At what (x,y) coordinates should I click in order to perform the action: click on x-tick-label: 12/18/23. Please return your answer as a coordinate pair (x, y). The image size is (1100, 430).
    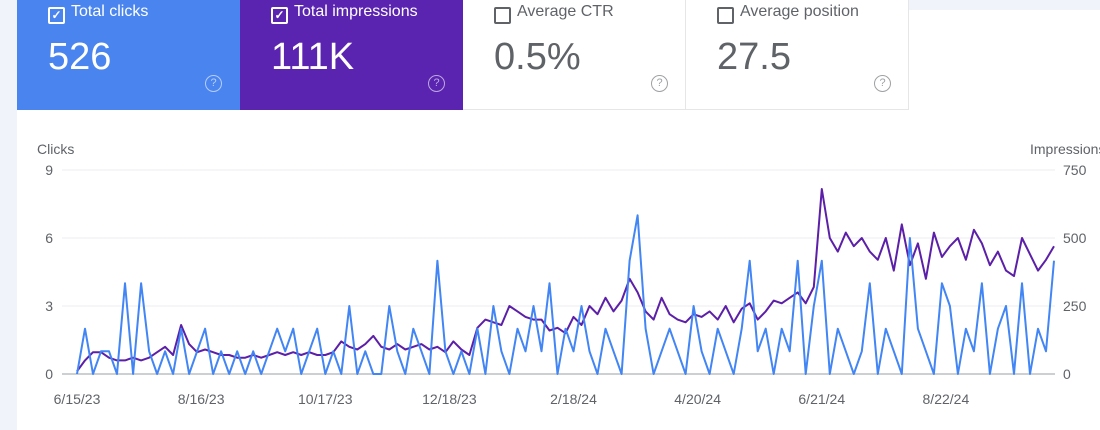
    Looking at the image, I should click on (449, 399).